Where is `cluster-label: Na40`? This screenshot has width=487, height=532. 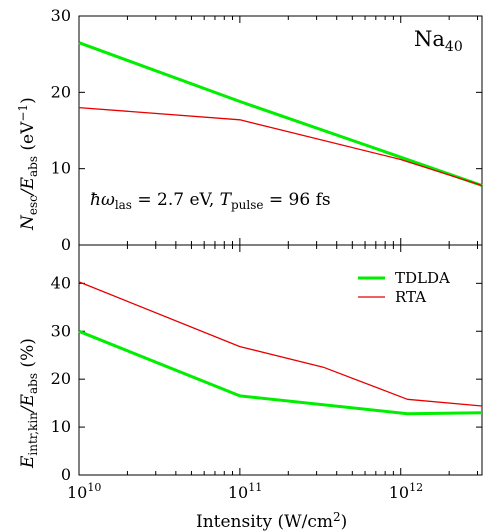 cluster-label: Na40 is located at coordinates (438, 41).